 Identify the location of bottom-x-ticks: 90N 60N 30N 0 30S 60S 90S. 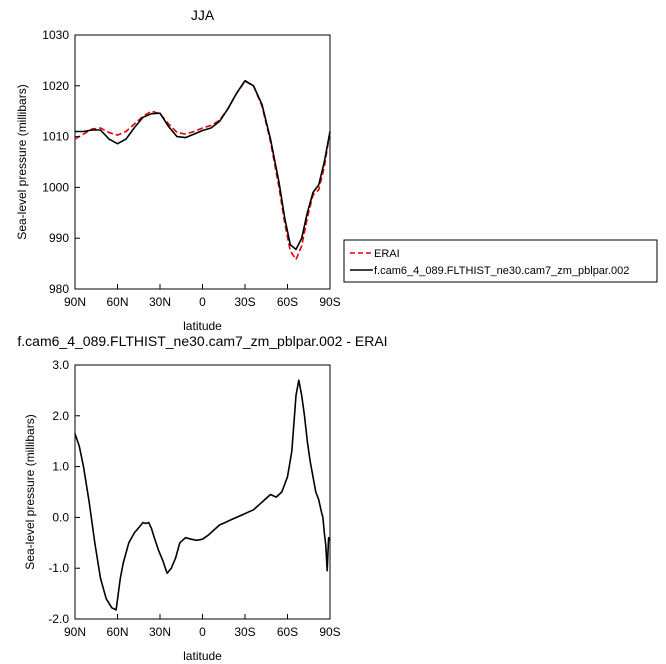
(202, 626).